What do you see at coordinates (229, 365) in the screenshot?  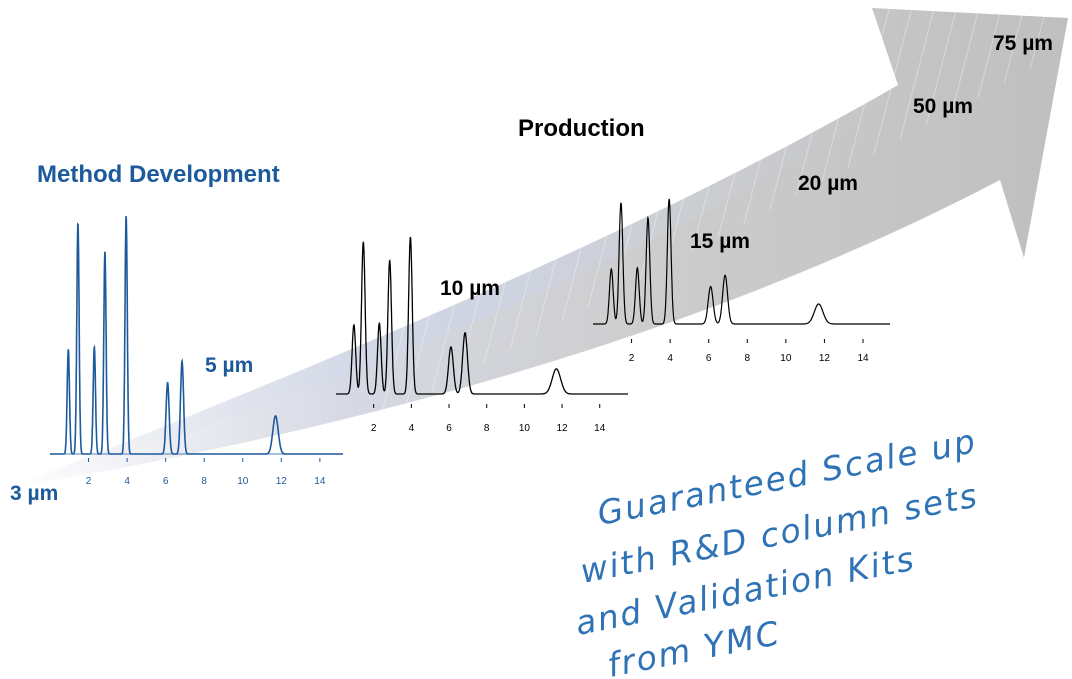 I see `size-label-5um: 5 µm` at bounding box center [229, 365].